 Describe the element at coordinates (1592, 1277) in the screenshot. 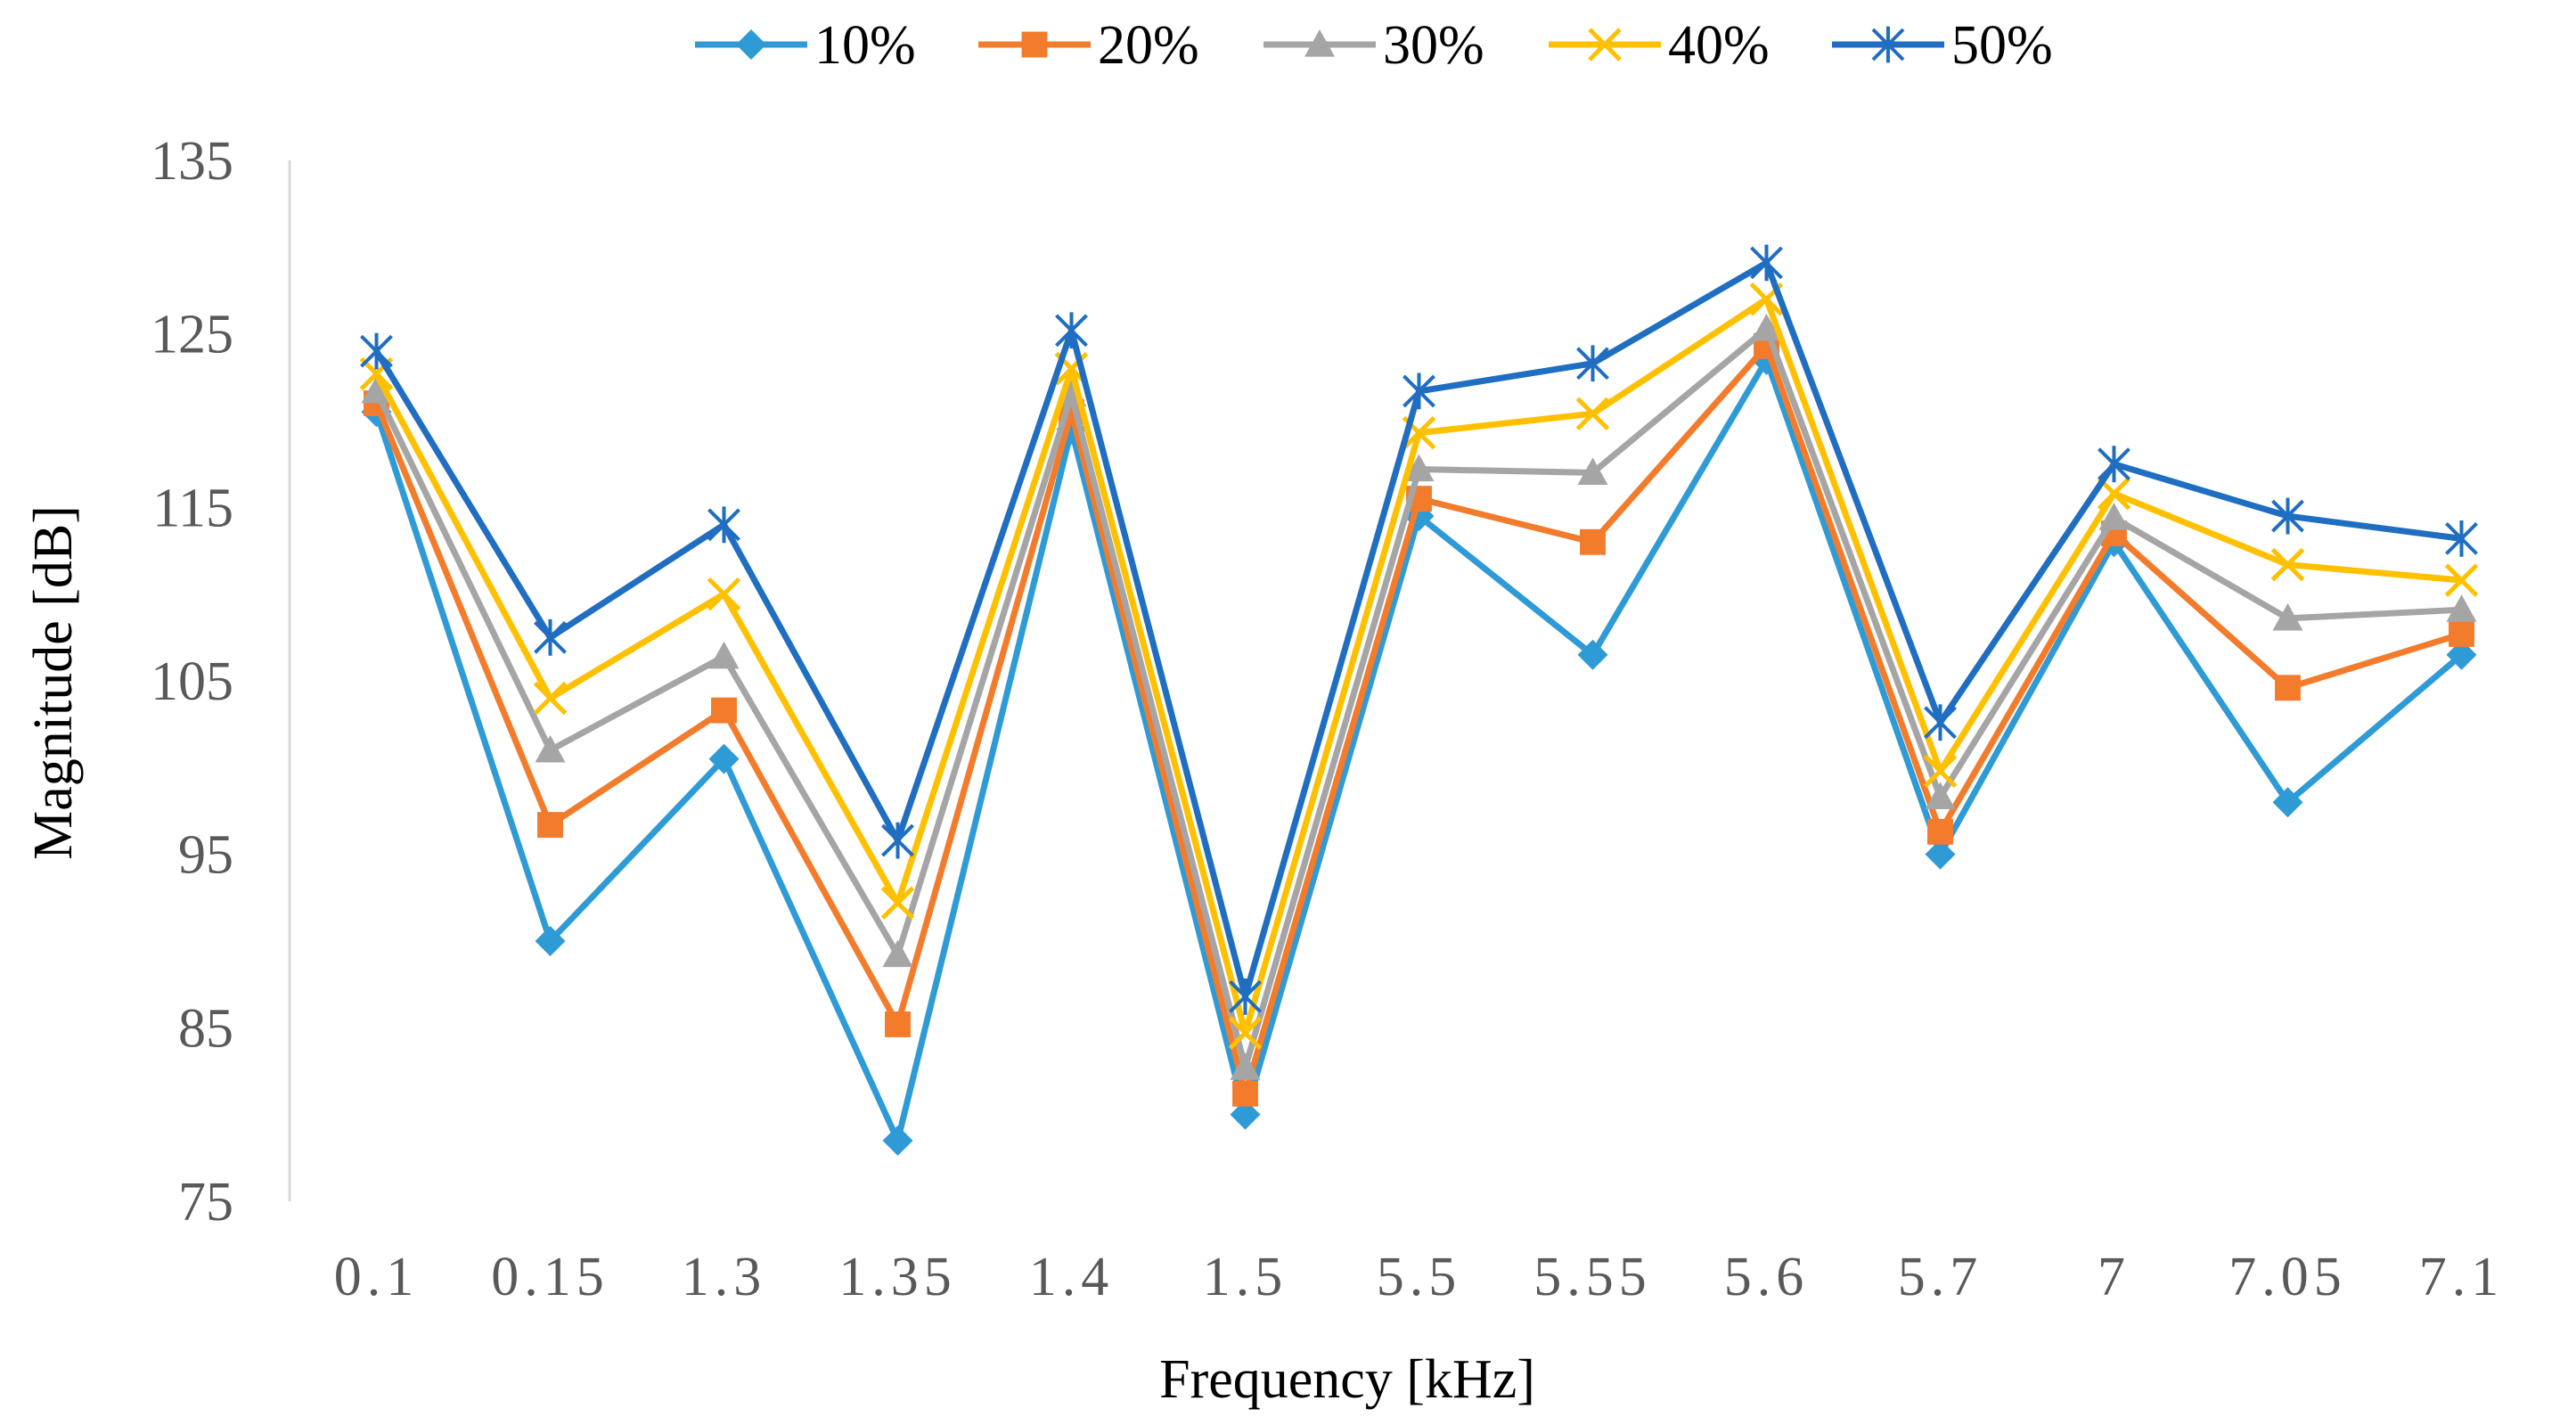

I see `x-tick-label: 5.55` at that location.